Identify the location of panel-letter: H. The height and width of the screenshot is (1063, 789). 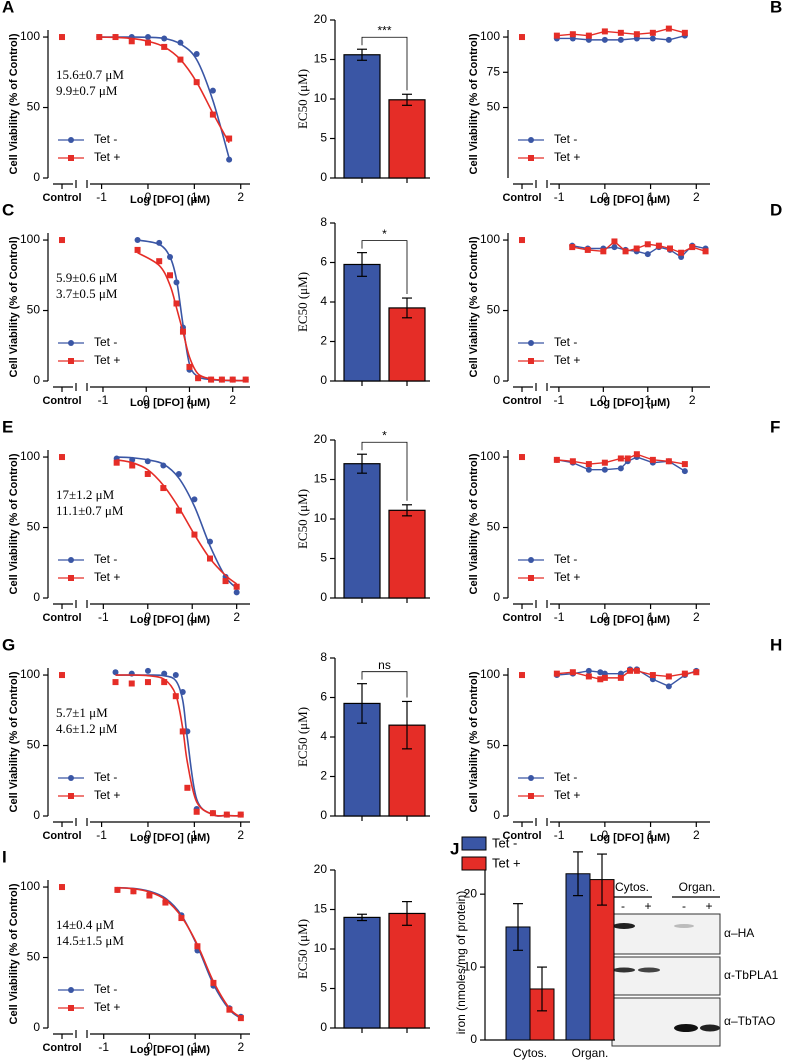
(776, 644).